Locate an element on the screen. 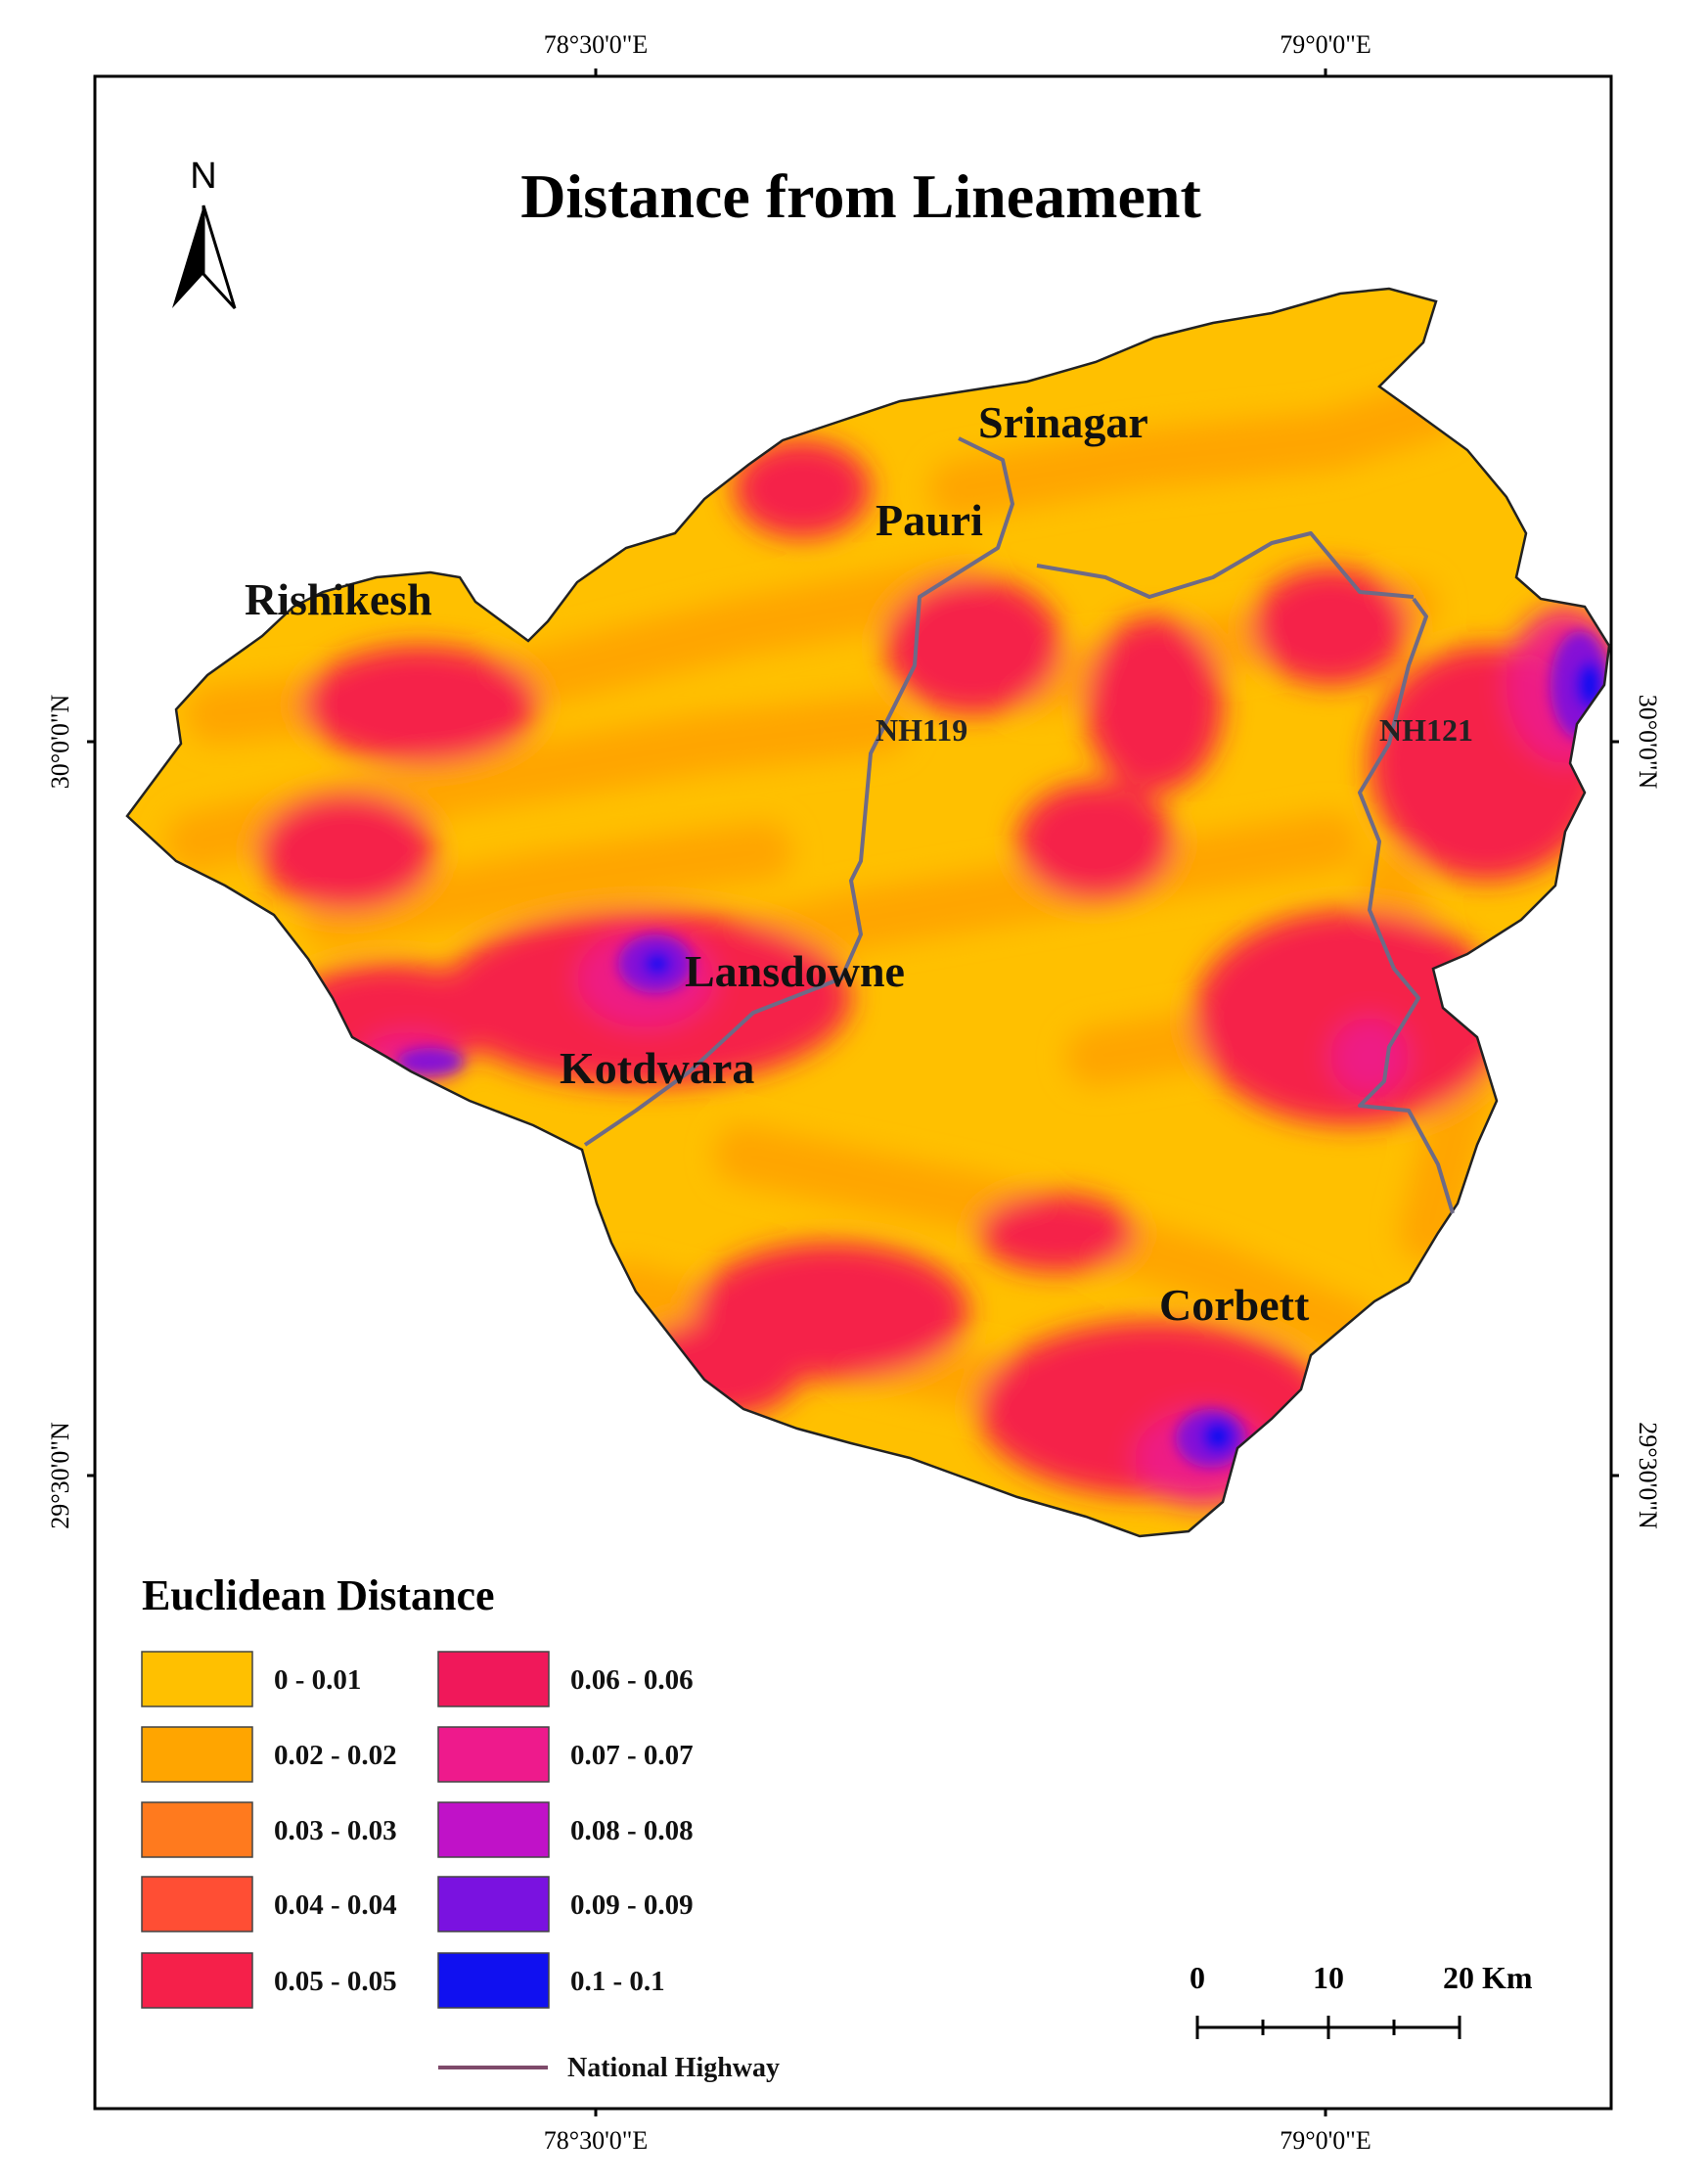  place-label-srinagar: Srinagar is located at coordinates (1063, 422).